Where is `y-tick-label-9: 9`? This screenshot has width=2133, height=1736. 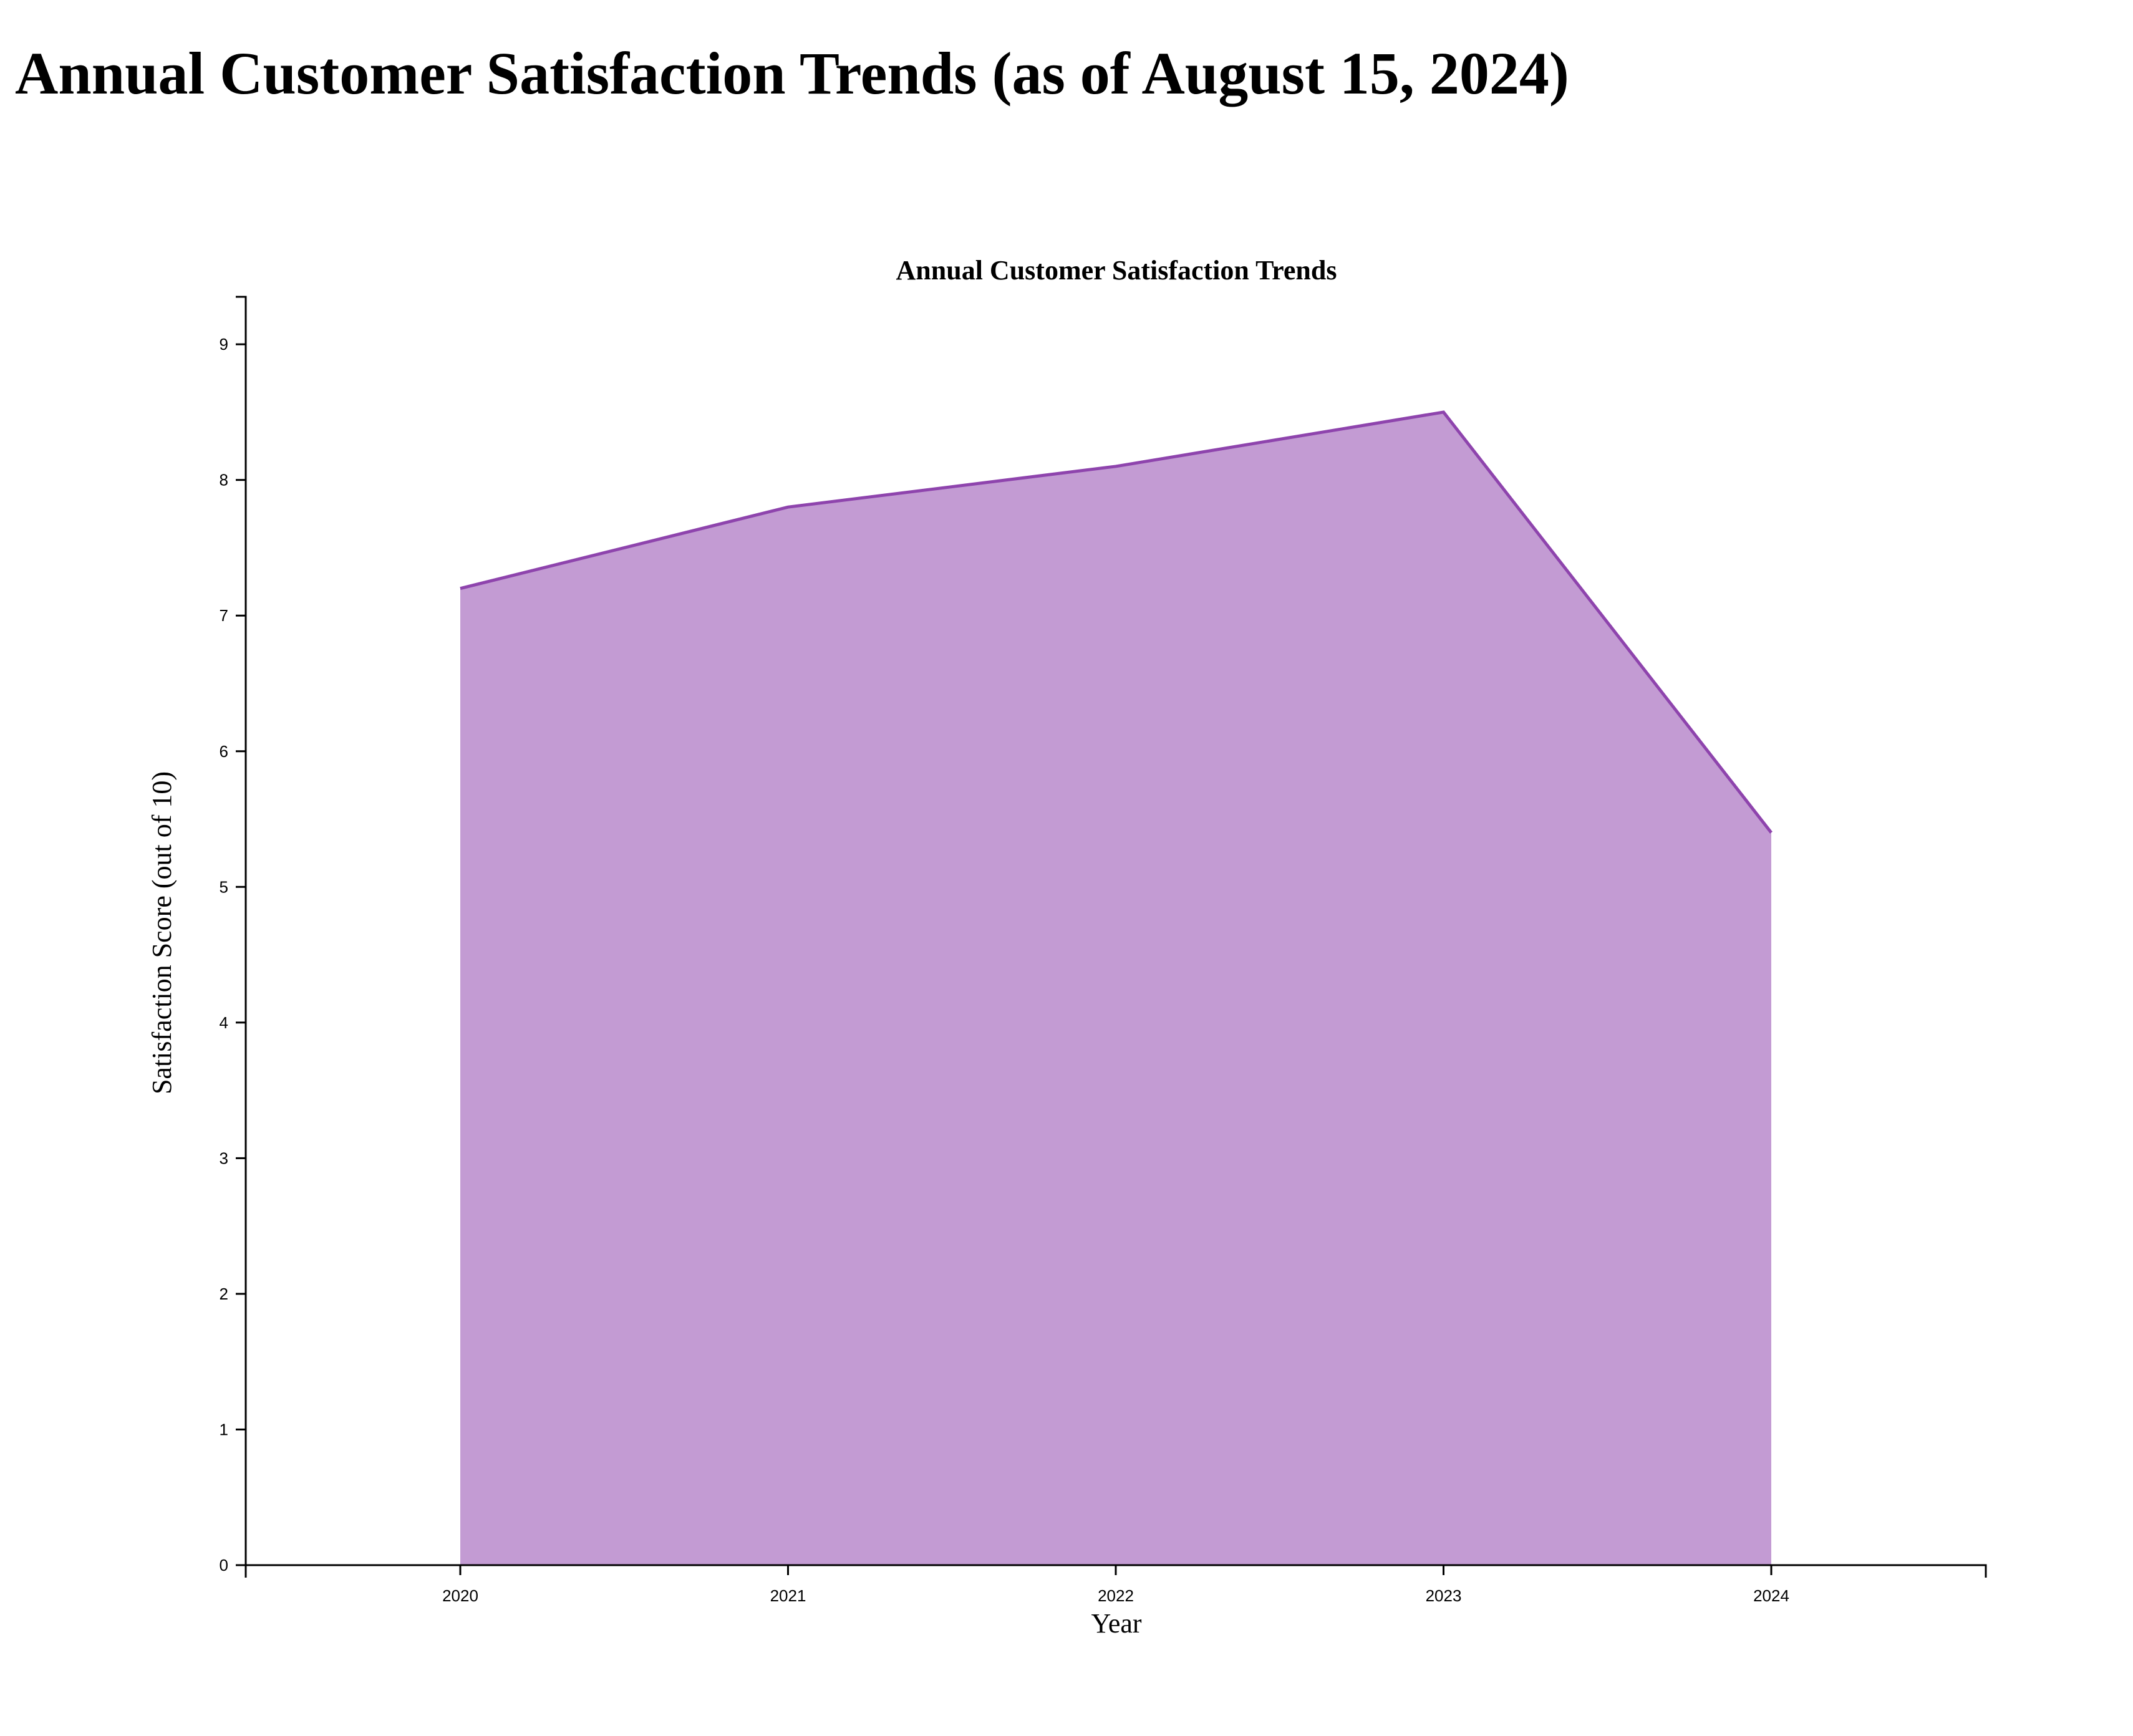 y-tick-label-9: 9 is located at coordinates (224, 344).